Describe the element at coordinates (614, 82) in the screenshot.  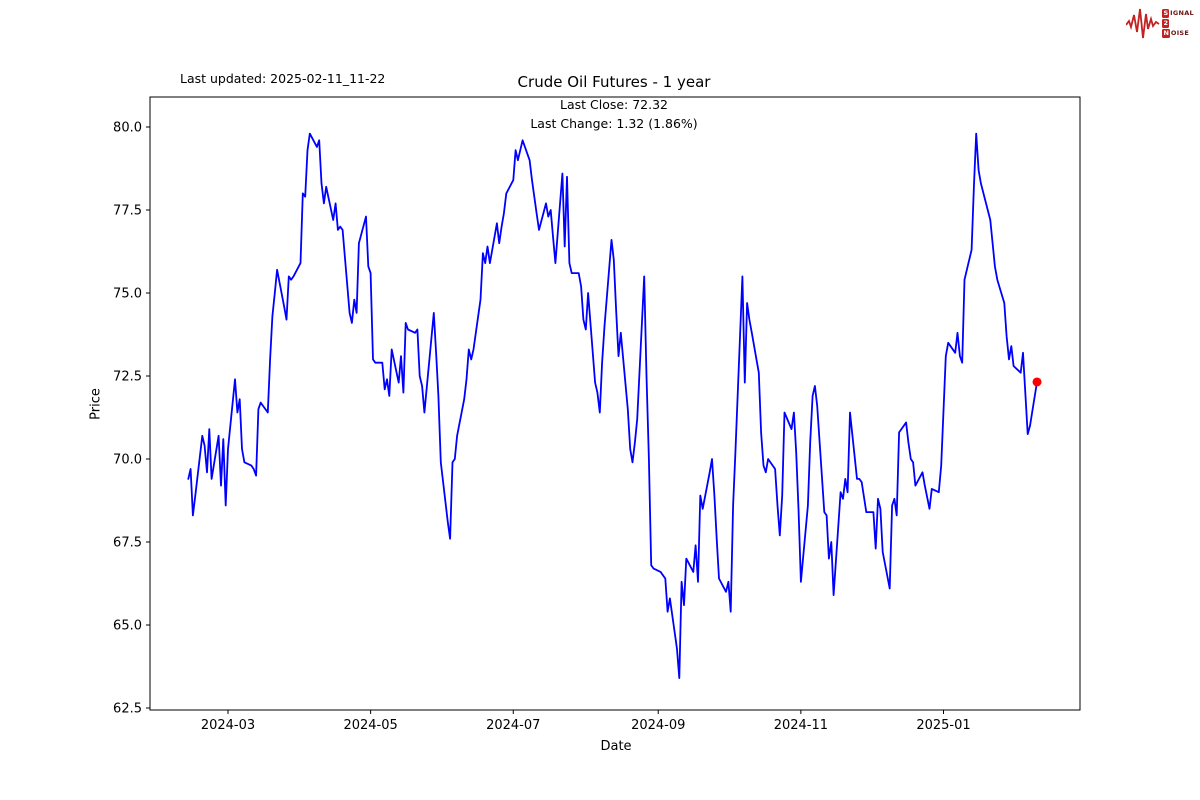
I see `chart-title: Crude Oil Futures - 1 year` at that location.